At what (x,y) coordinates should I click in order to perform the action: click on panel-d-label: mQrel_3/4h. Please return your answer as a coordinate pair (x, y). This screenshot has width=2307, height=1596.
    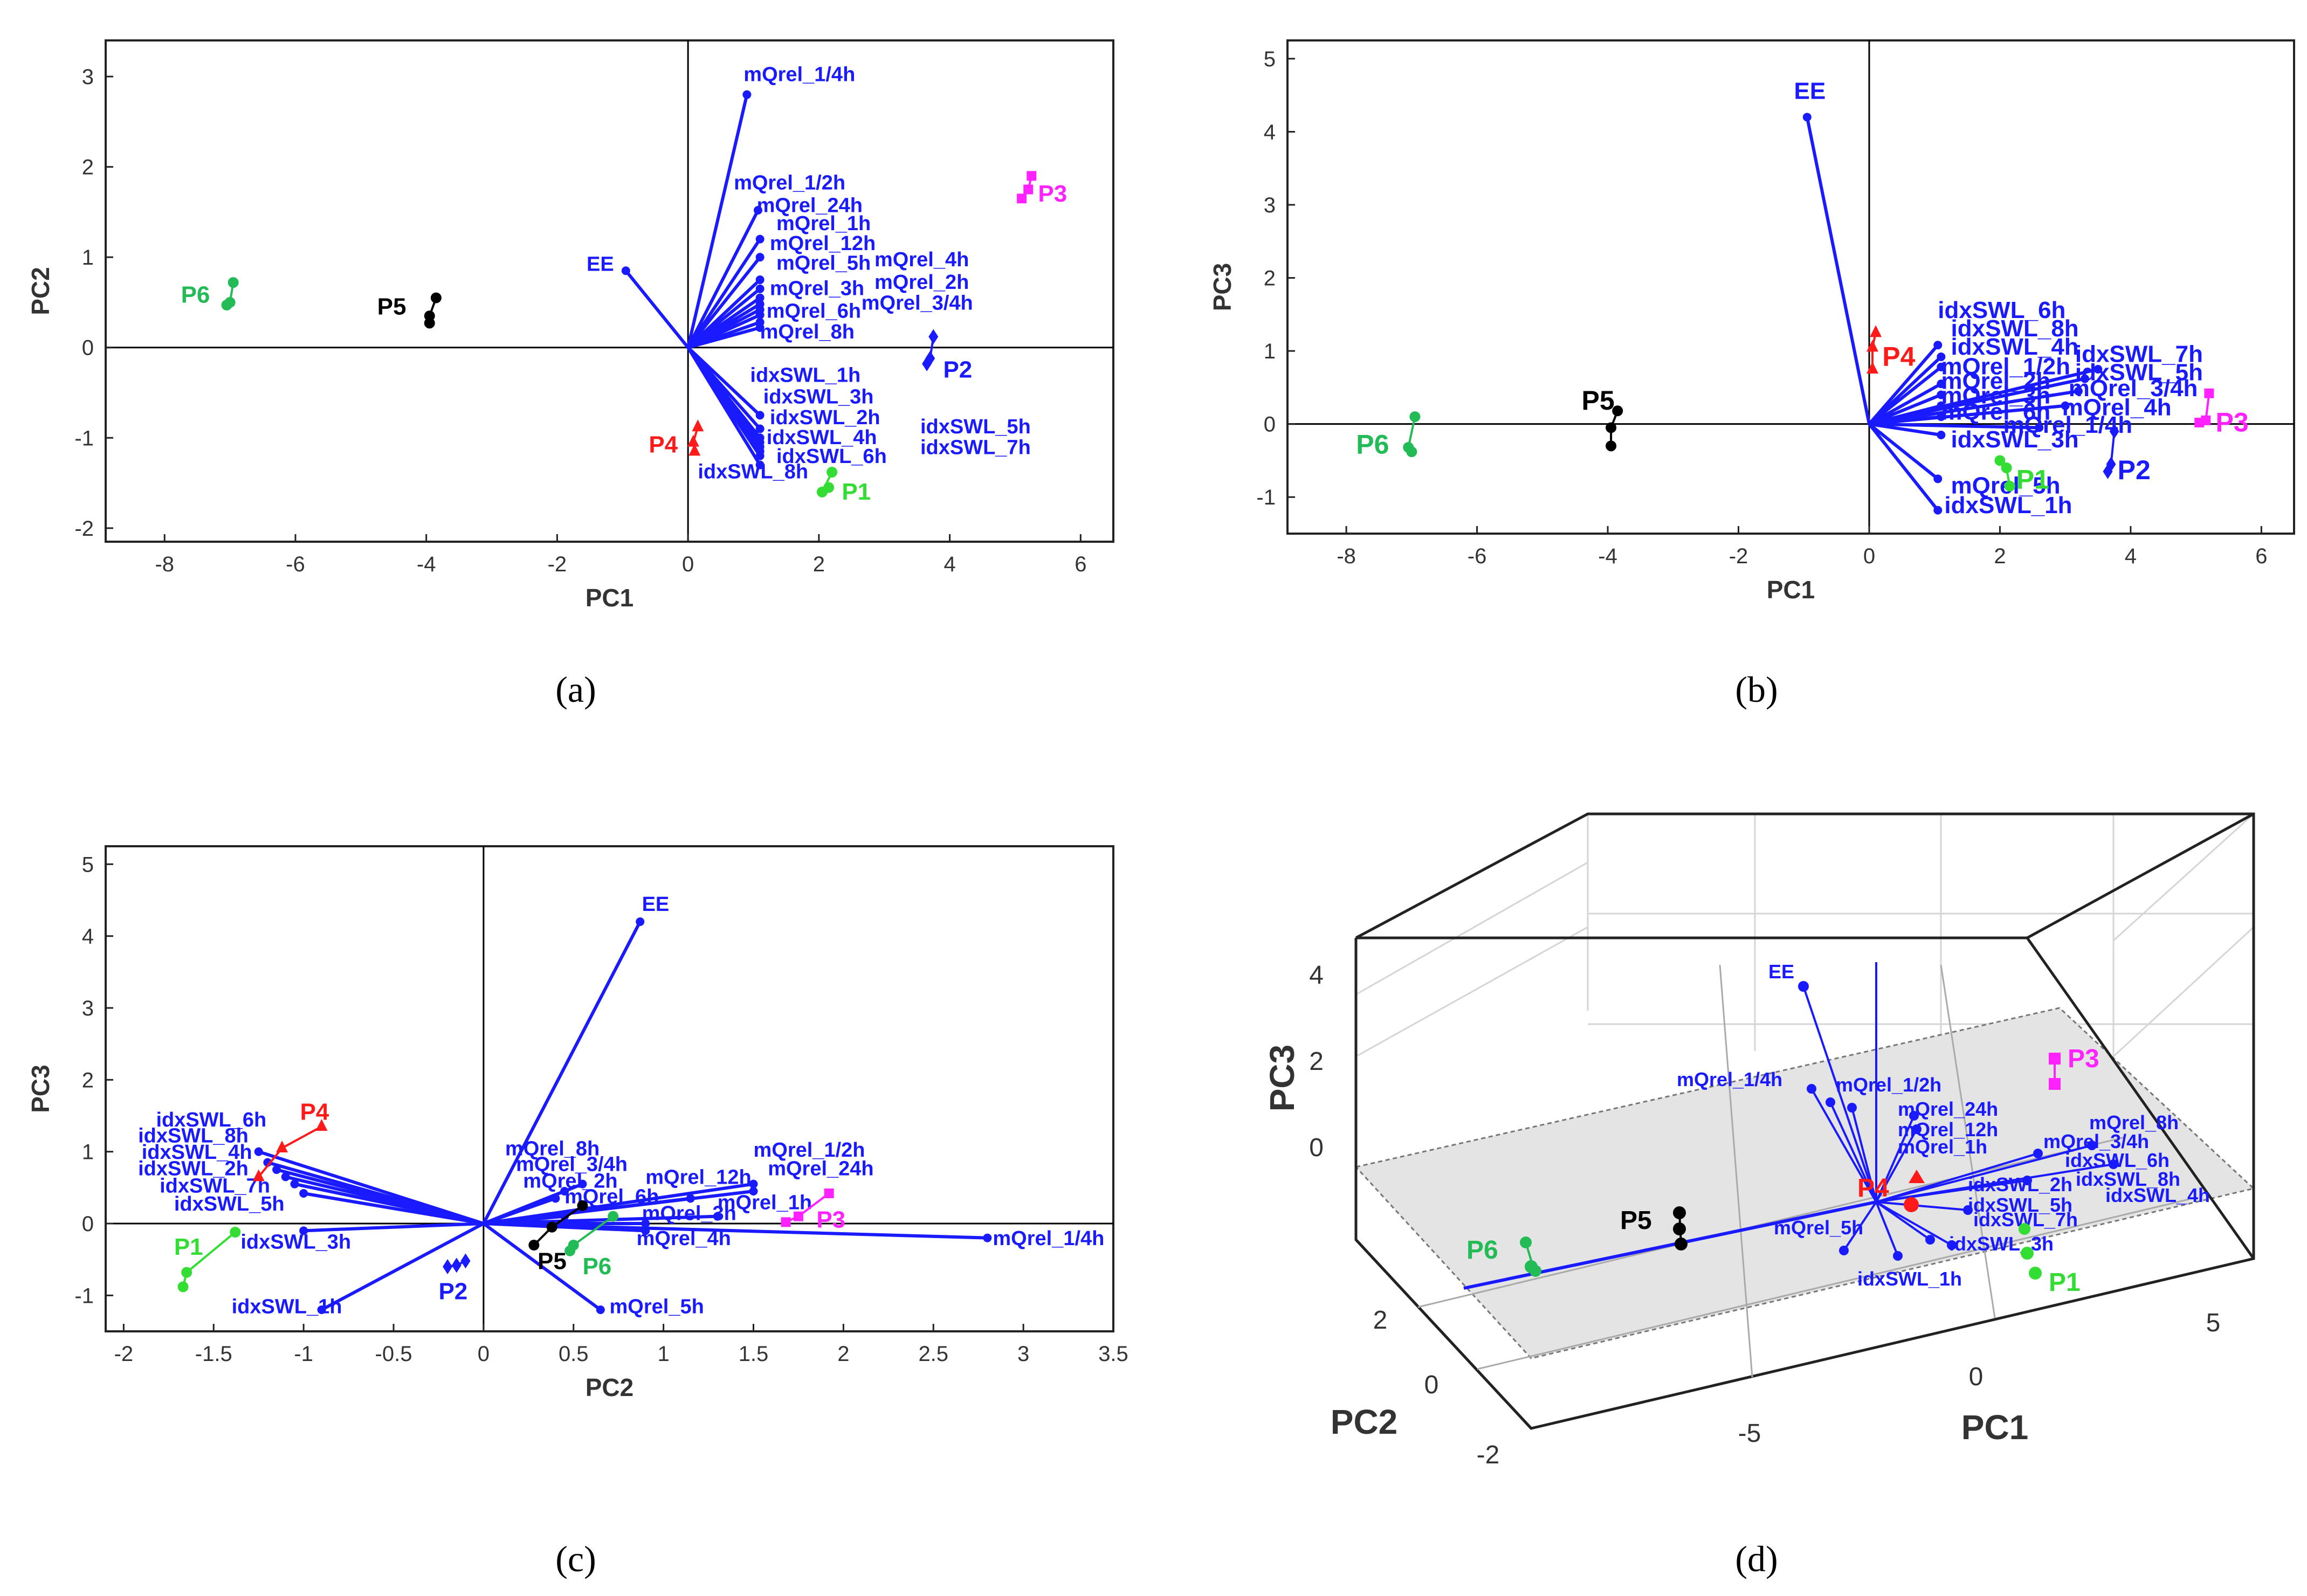
    Looking at the image, I should click on (2096, 1141).